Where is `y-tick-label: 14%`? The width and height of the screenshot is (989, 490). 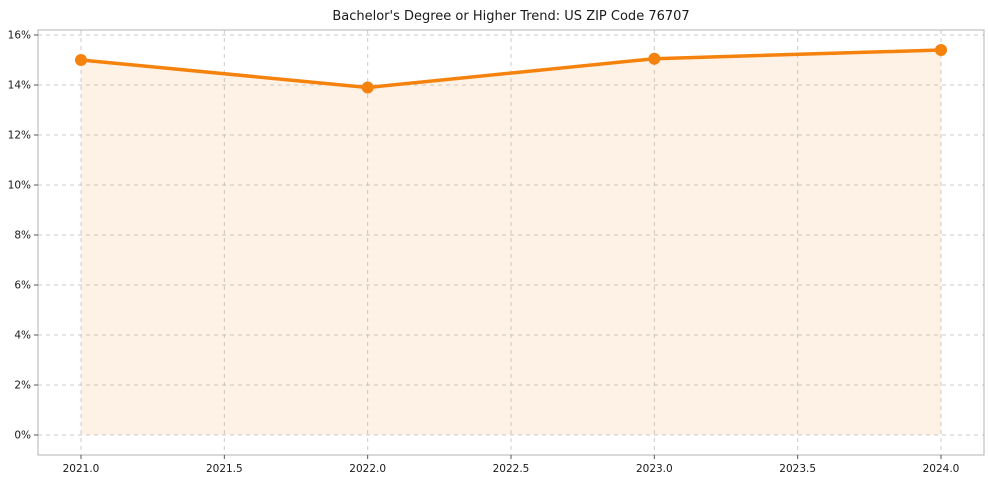 y-tick-label: 14% is located at coordinates (19, 86).